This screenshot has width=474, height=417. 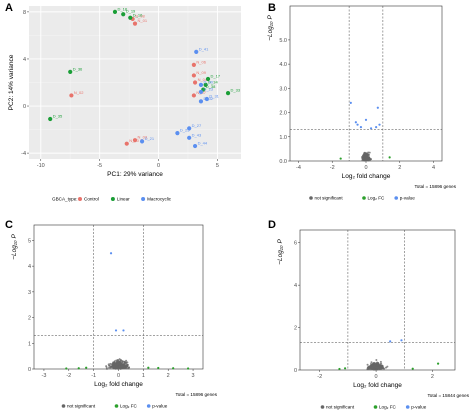 I want to click on pca-point-label: D_19, so click(x=131, y=11).